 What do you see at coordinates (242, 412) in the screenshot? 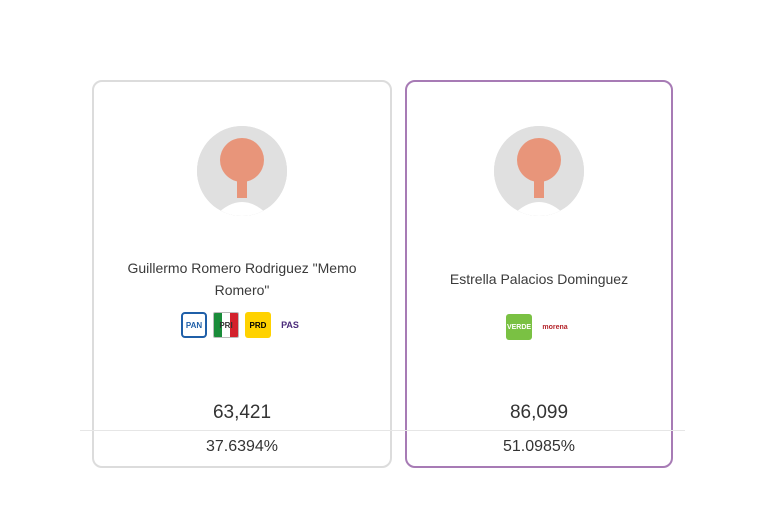
I see `vote-count: 63,421` at bounding box center [242, 412].